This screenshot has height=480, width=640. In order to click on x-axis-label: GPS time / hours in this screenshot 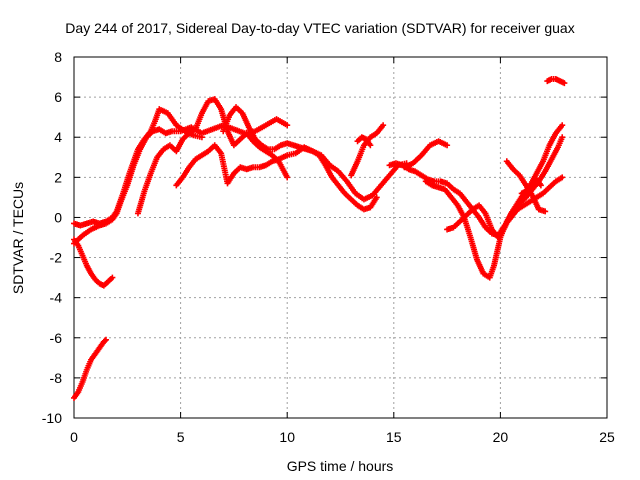, I will do `click(340, 466)`.